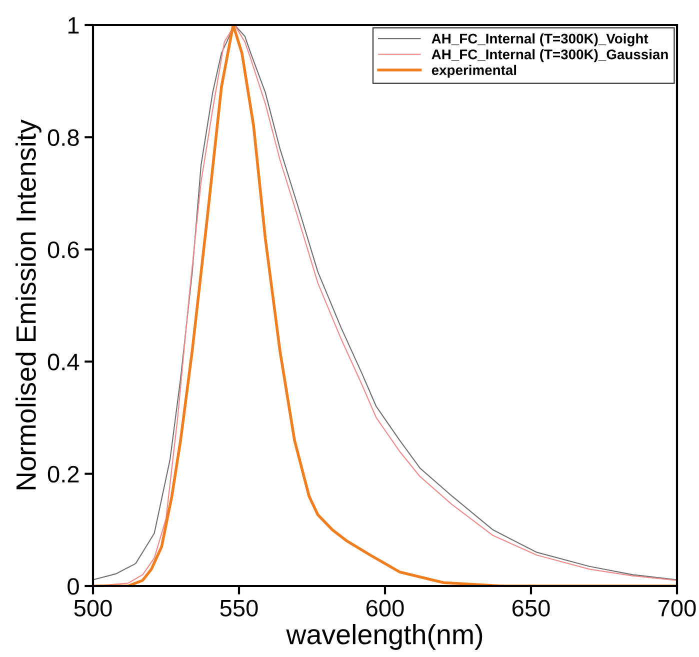 The width and height of the screenshot is (699, 657). I want to click on legend-label: experimental, so click(474, 71).